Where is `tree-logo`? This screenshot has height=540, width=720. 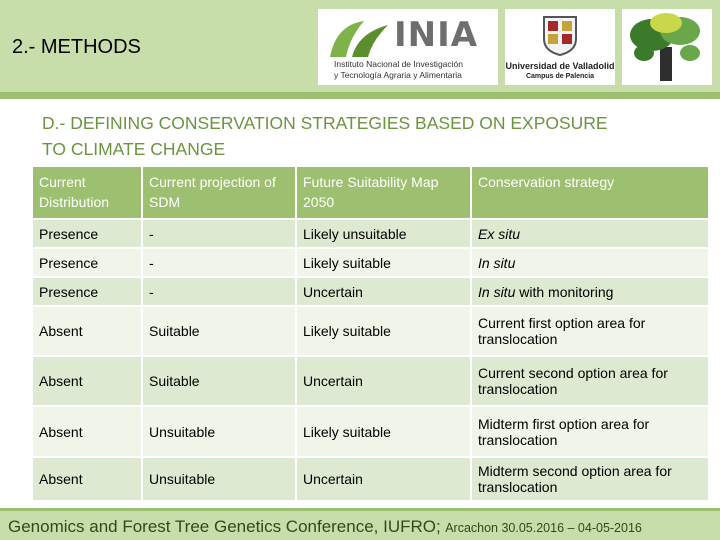
tree-logo is located at coordinates (667, 47).